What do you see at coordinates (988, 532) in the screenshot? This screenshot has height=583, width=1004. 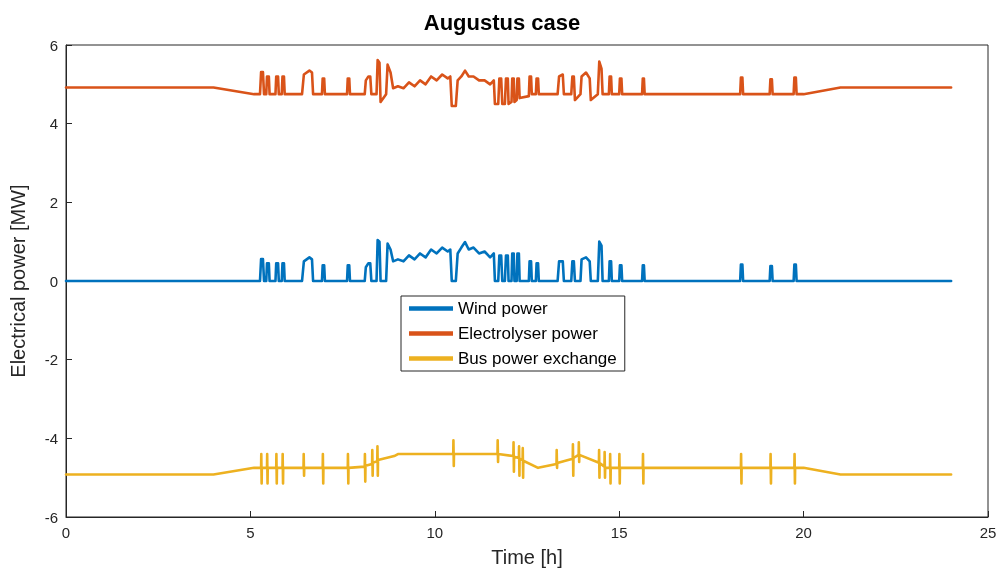 I see `x-tick-label: 25` at bounding box center [988, 532].